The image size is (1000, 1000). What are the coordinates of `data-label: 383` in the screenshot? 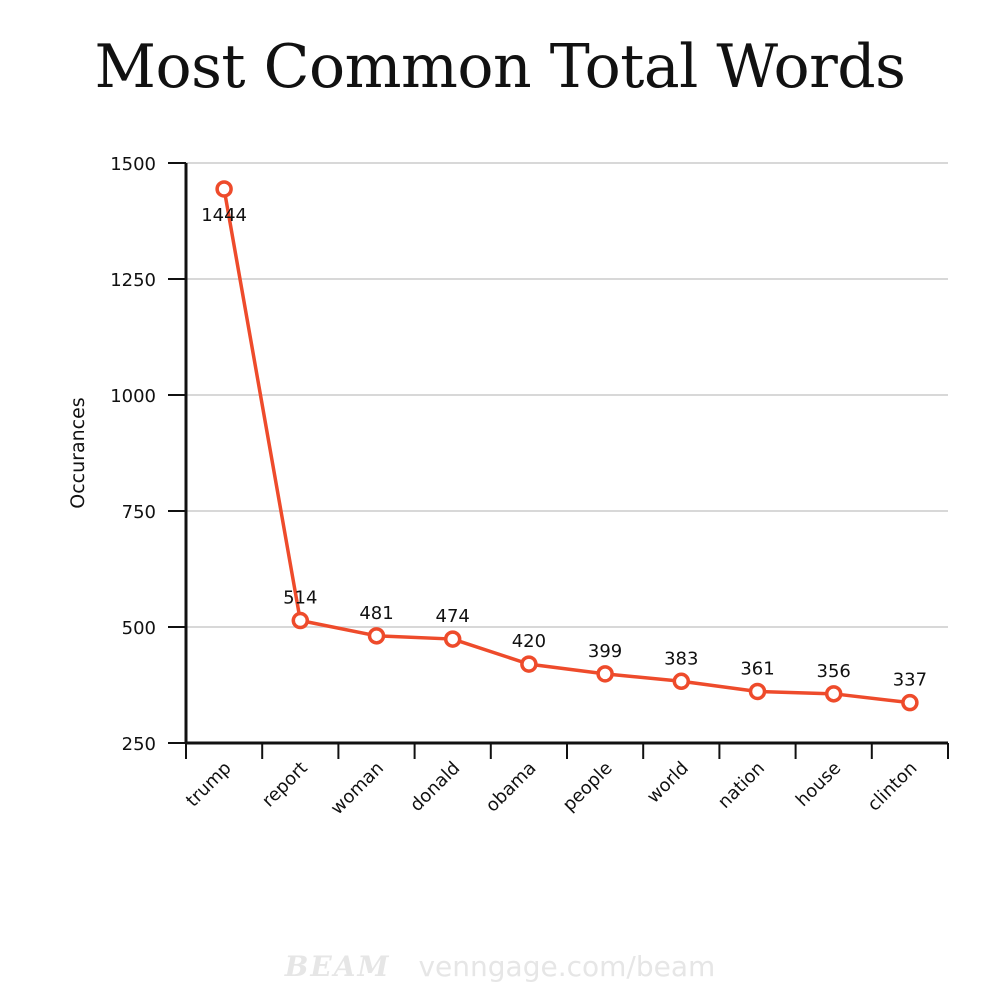 It's located at (681, 658).